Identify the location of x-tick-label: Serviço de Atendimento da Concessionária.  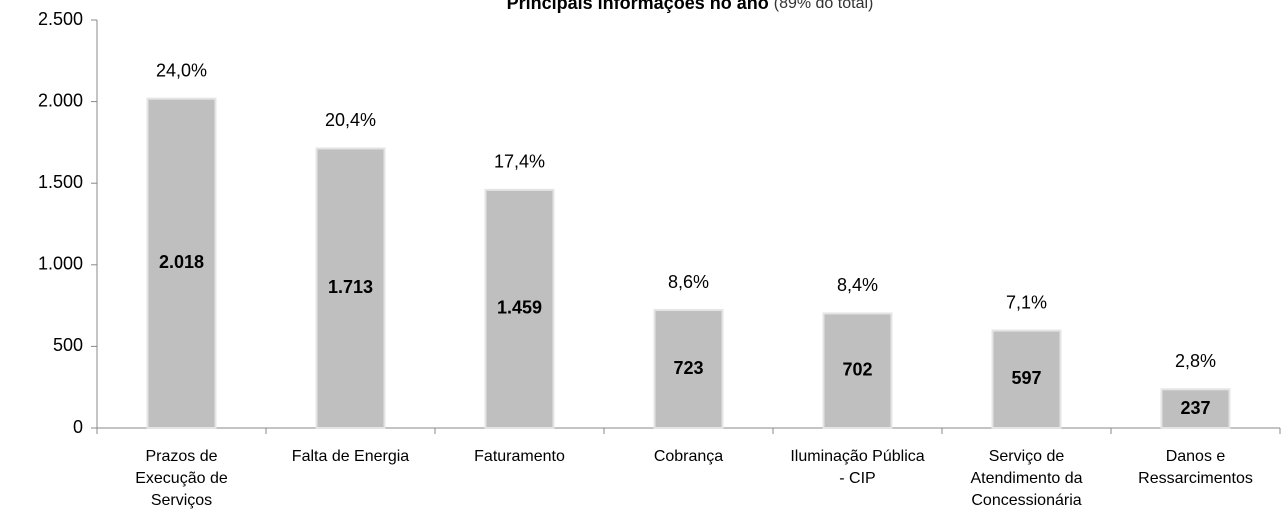
(1026, 478).